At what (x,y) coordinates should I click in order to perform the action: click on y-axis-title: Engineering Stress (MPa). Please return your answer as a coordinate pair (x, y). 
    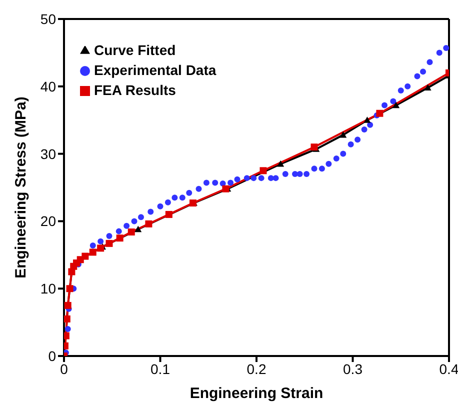
    Looking at the image, I should click on (21, 187).